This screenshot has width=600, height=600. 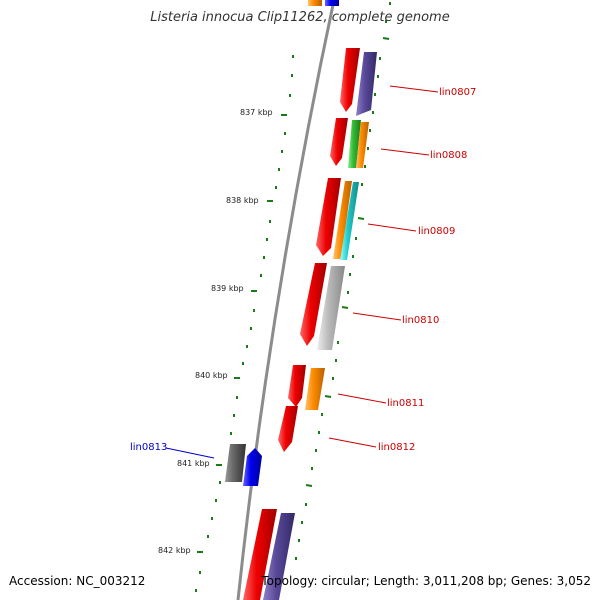 What do you see at coordinates (323, 3) in the screenshot?
I see `top-partial-features` at bounding box center [323, 3].